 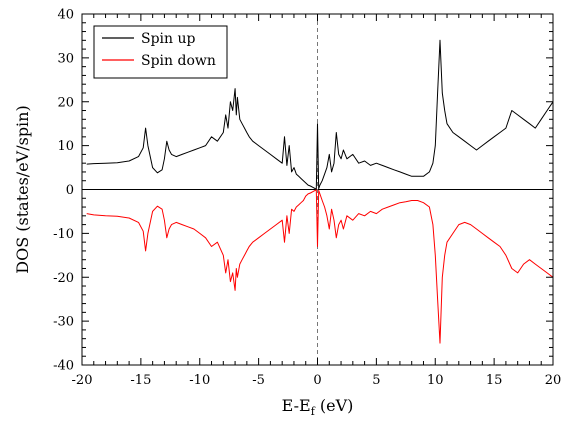 I want to click on x-tick-label: 15, so click(x=494, y=380).